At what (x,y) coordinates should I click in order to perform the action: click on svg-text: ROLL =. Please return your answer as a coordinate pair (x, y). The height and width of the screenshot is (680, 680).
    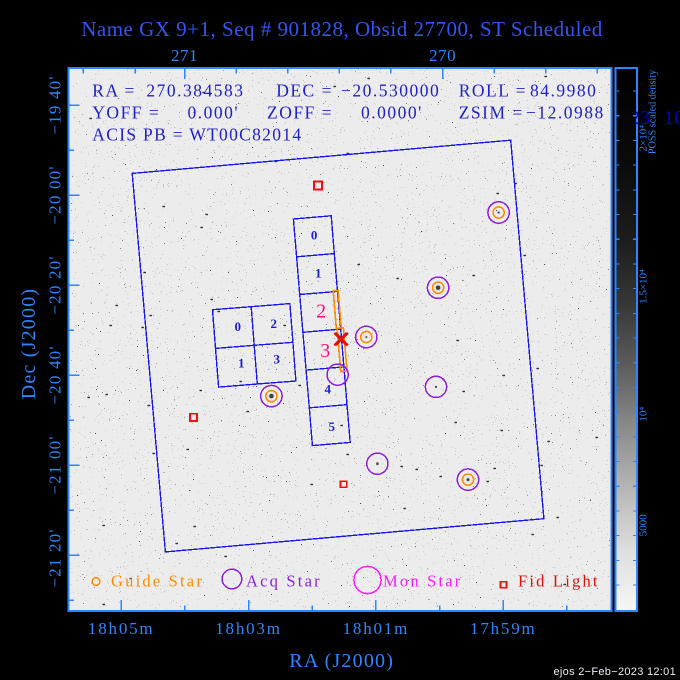
    Looking at the image, I should click on (493, 91).